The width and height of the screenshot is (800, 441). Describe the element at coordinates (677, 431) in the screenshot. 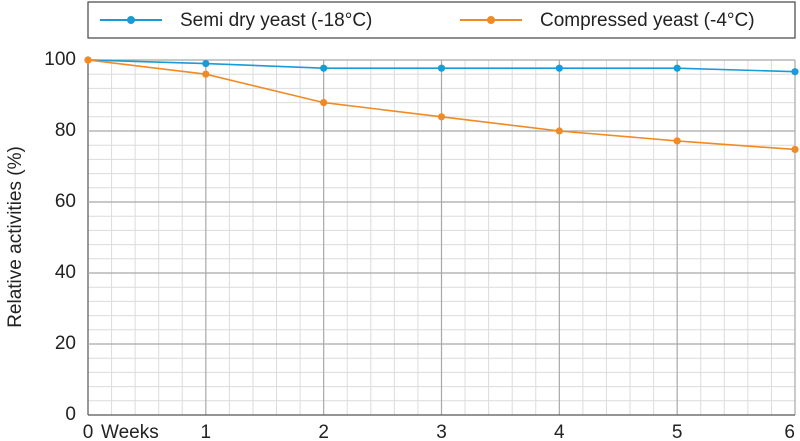

I see `x-tick-label: 5` at that location.